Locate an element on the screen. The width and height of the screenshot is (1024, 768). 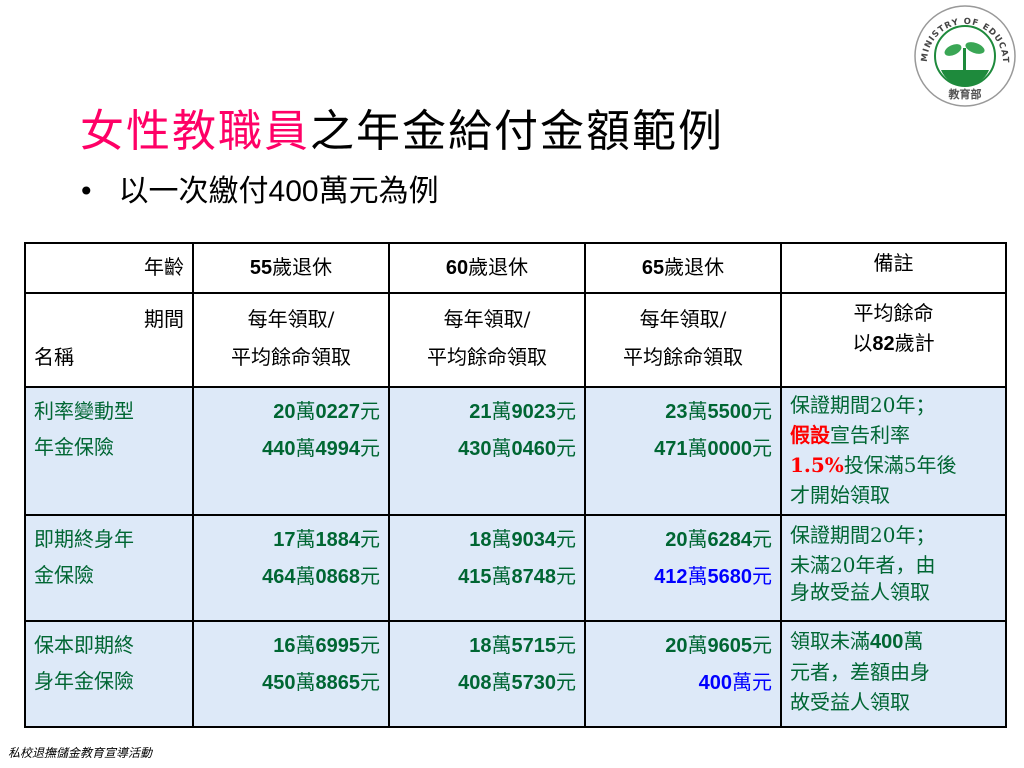
col-sub-remark: 平均餘命 以82歲計 is located at coordinates (893, 340).